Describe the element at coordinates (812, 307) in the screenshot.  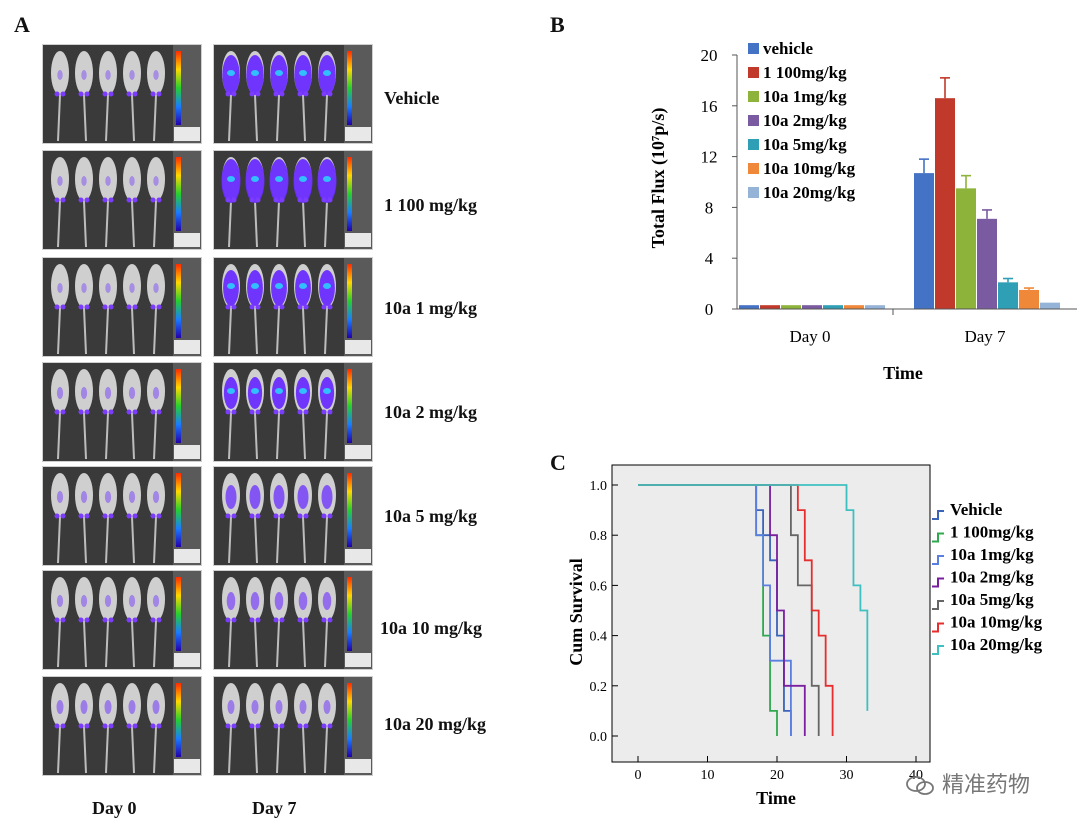
I see `bar-10a-2mg/kg-0` at that location.